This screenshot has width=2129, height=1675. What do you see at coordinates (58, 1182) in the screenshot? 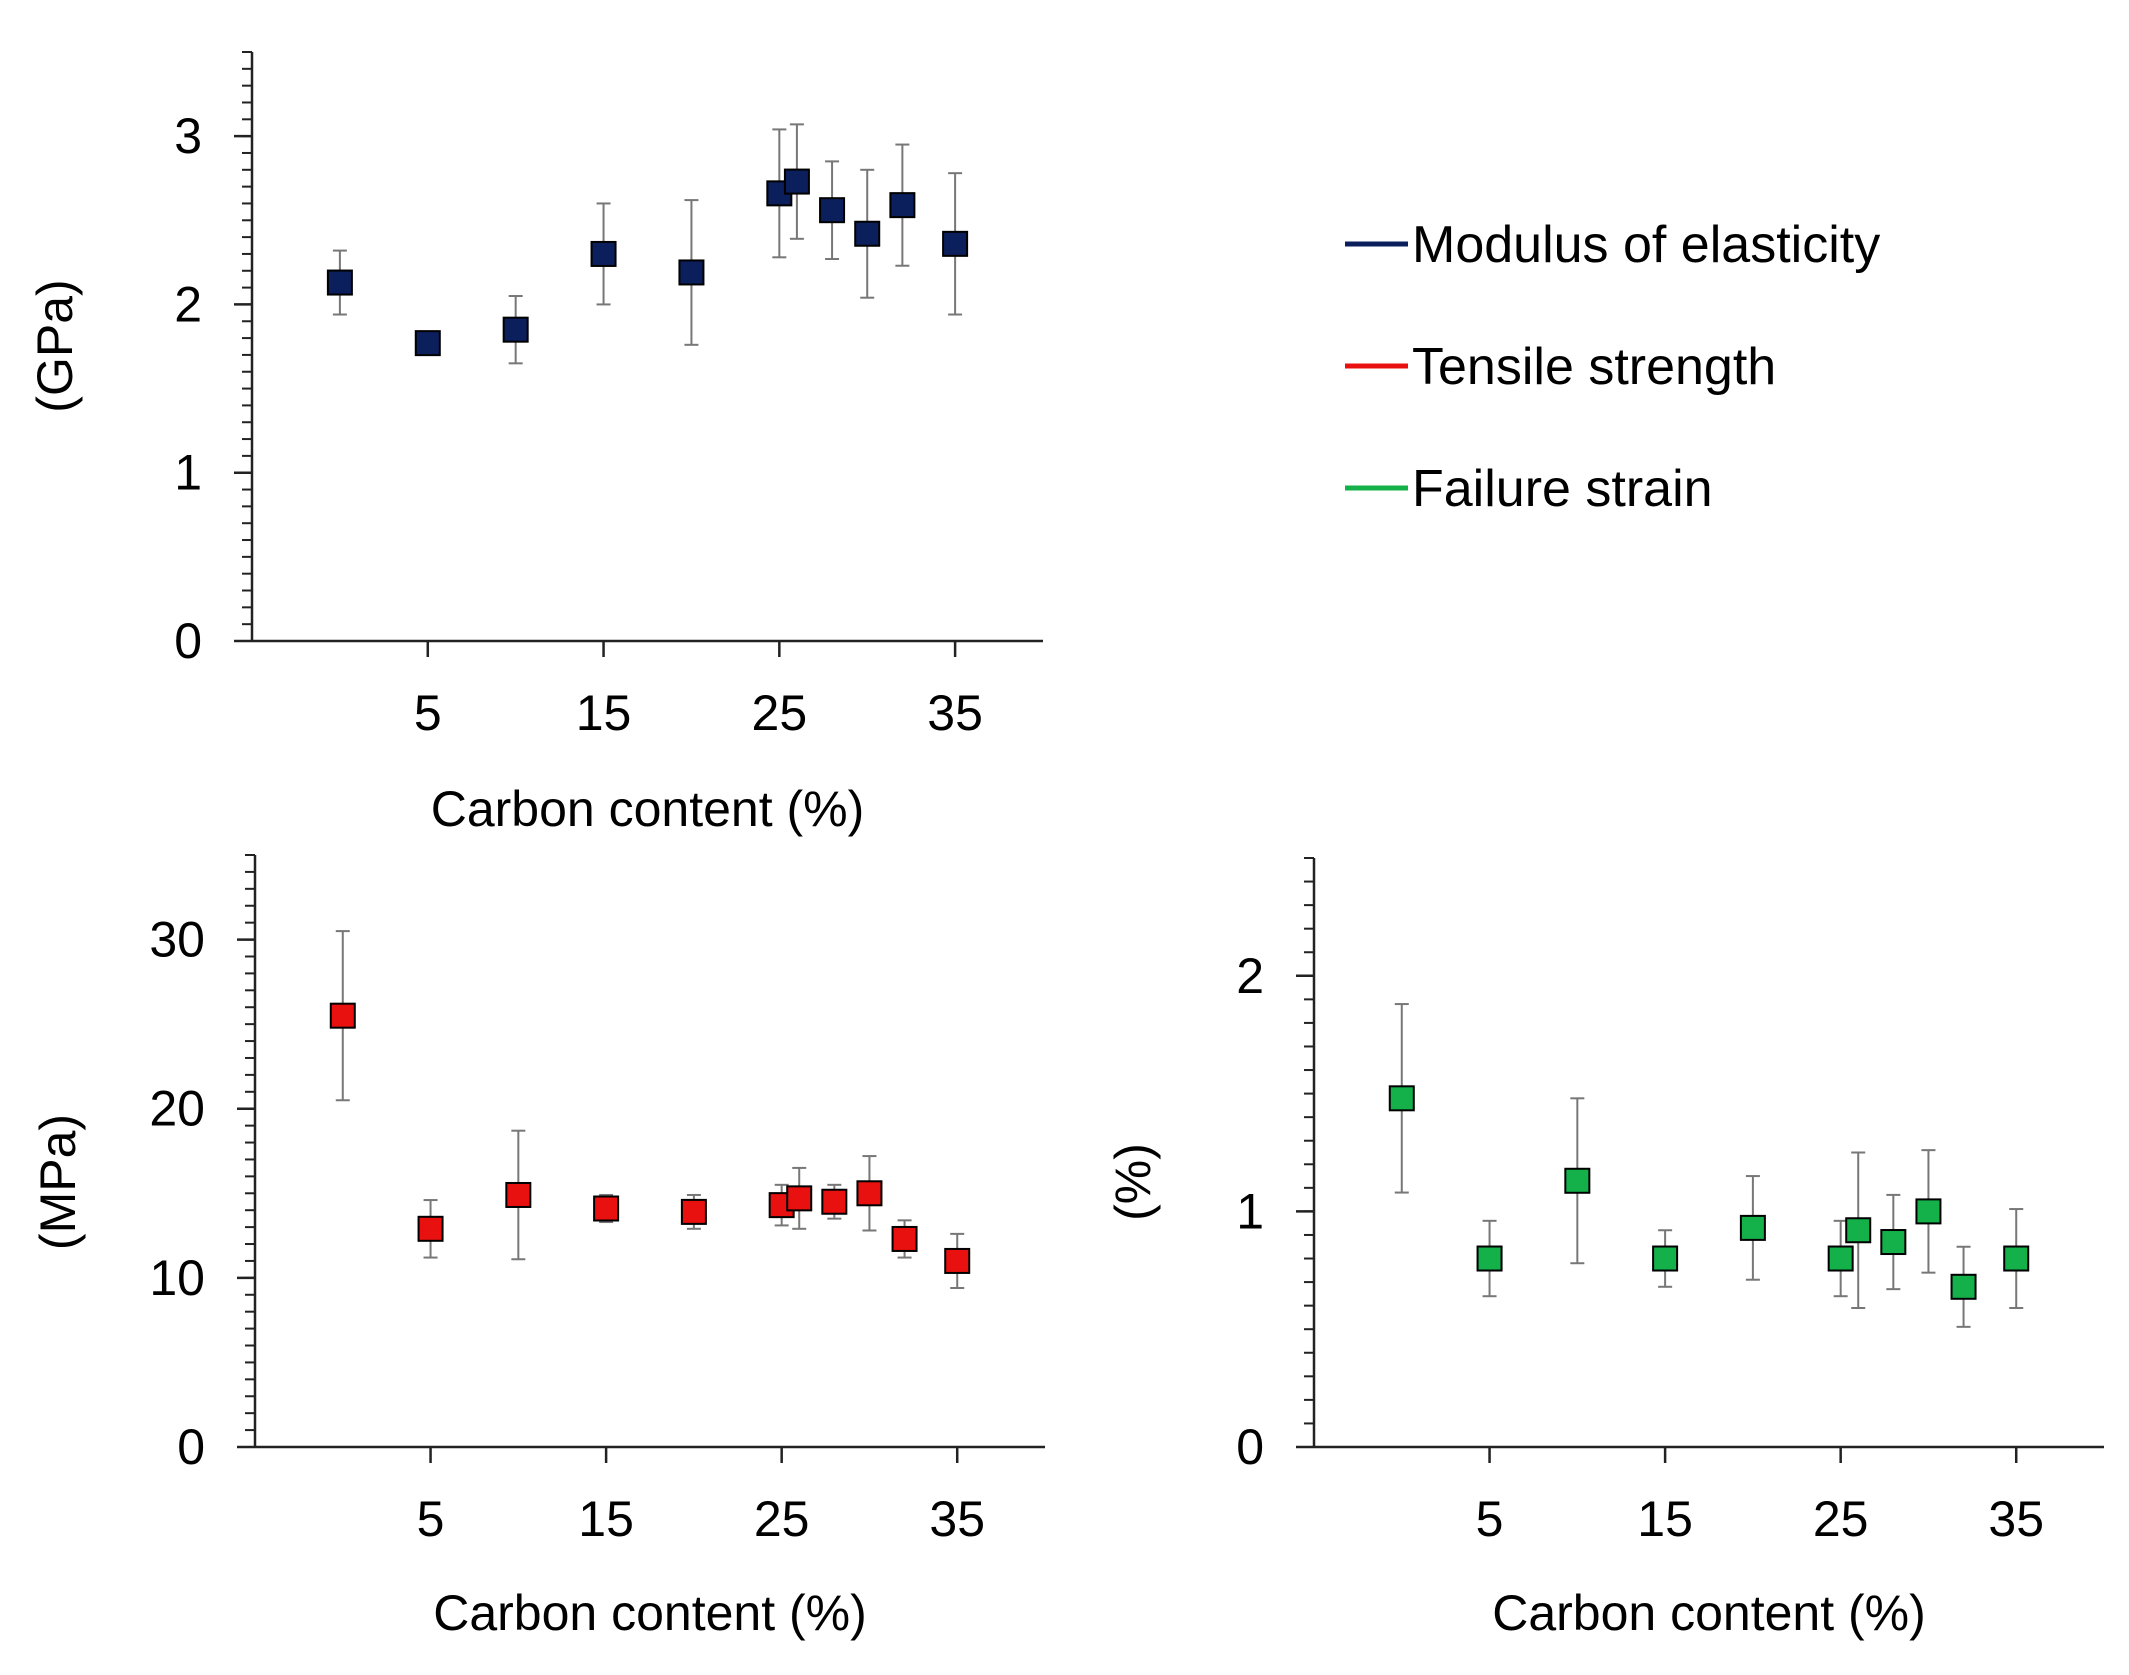
I see `y-axis-title: (MPa)` at bounding box center [58, 1182].